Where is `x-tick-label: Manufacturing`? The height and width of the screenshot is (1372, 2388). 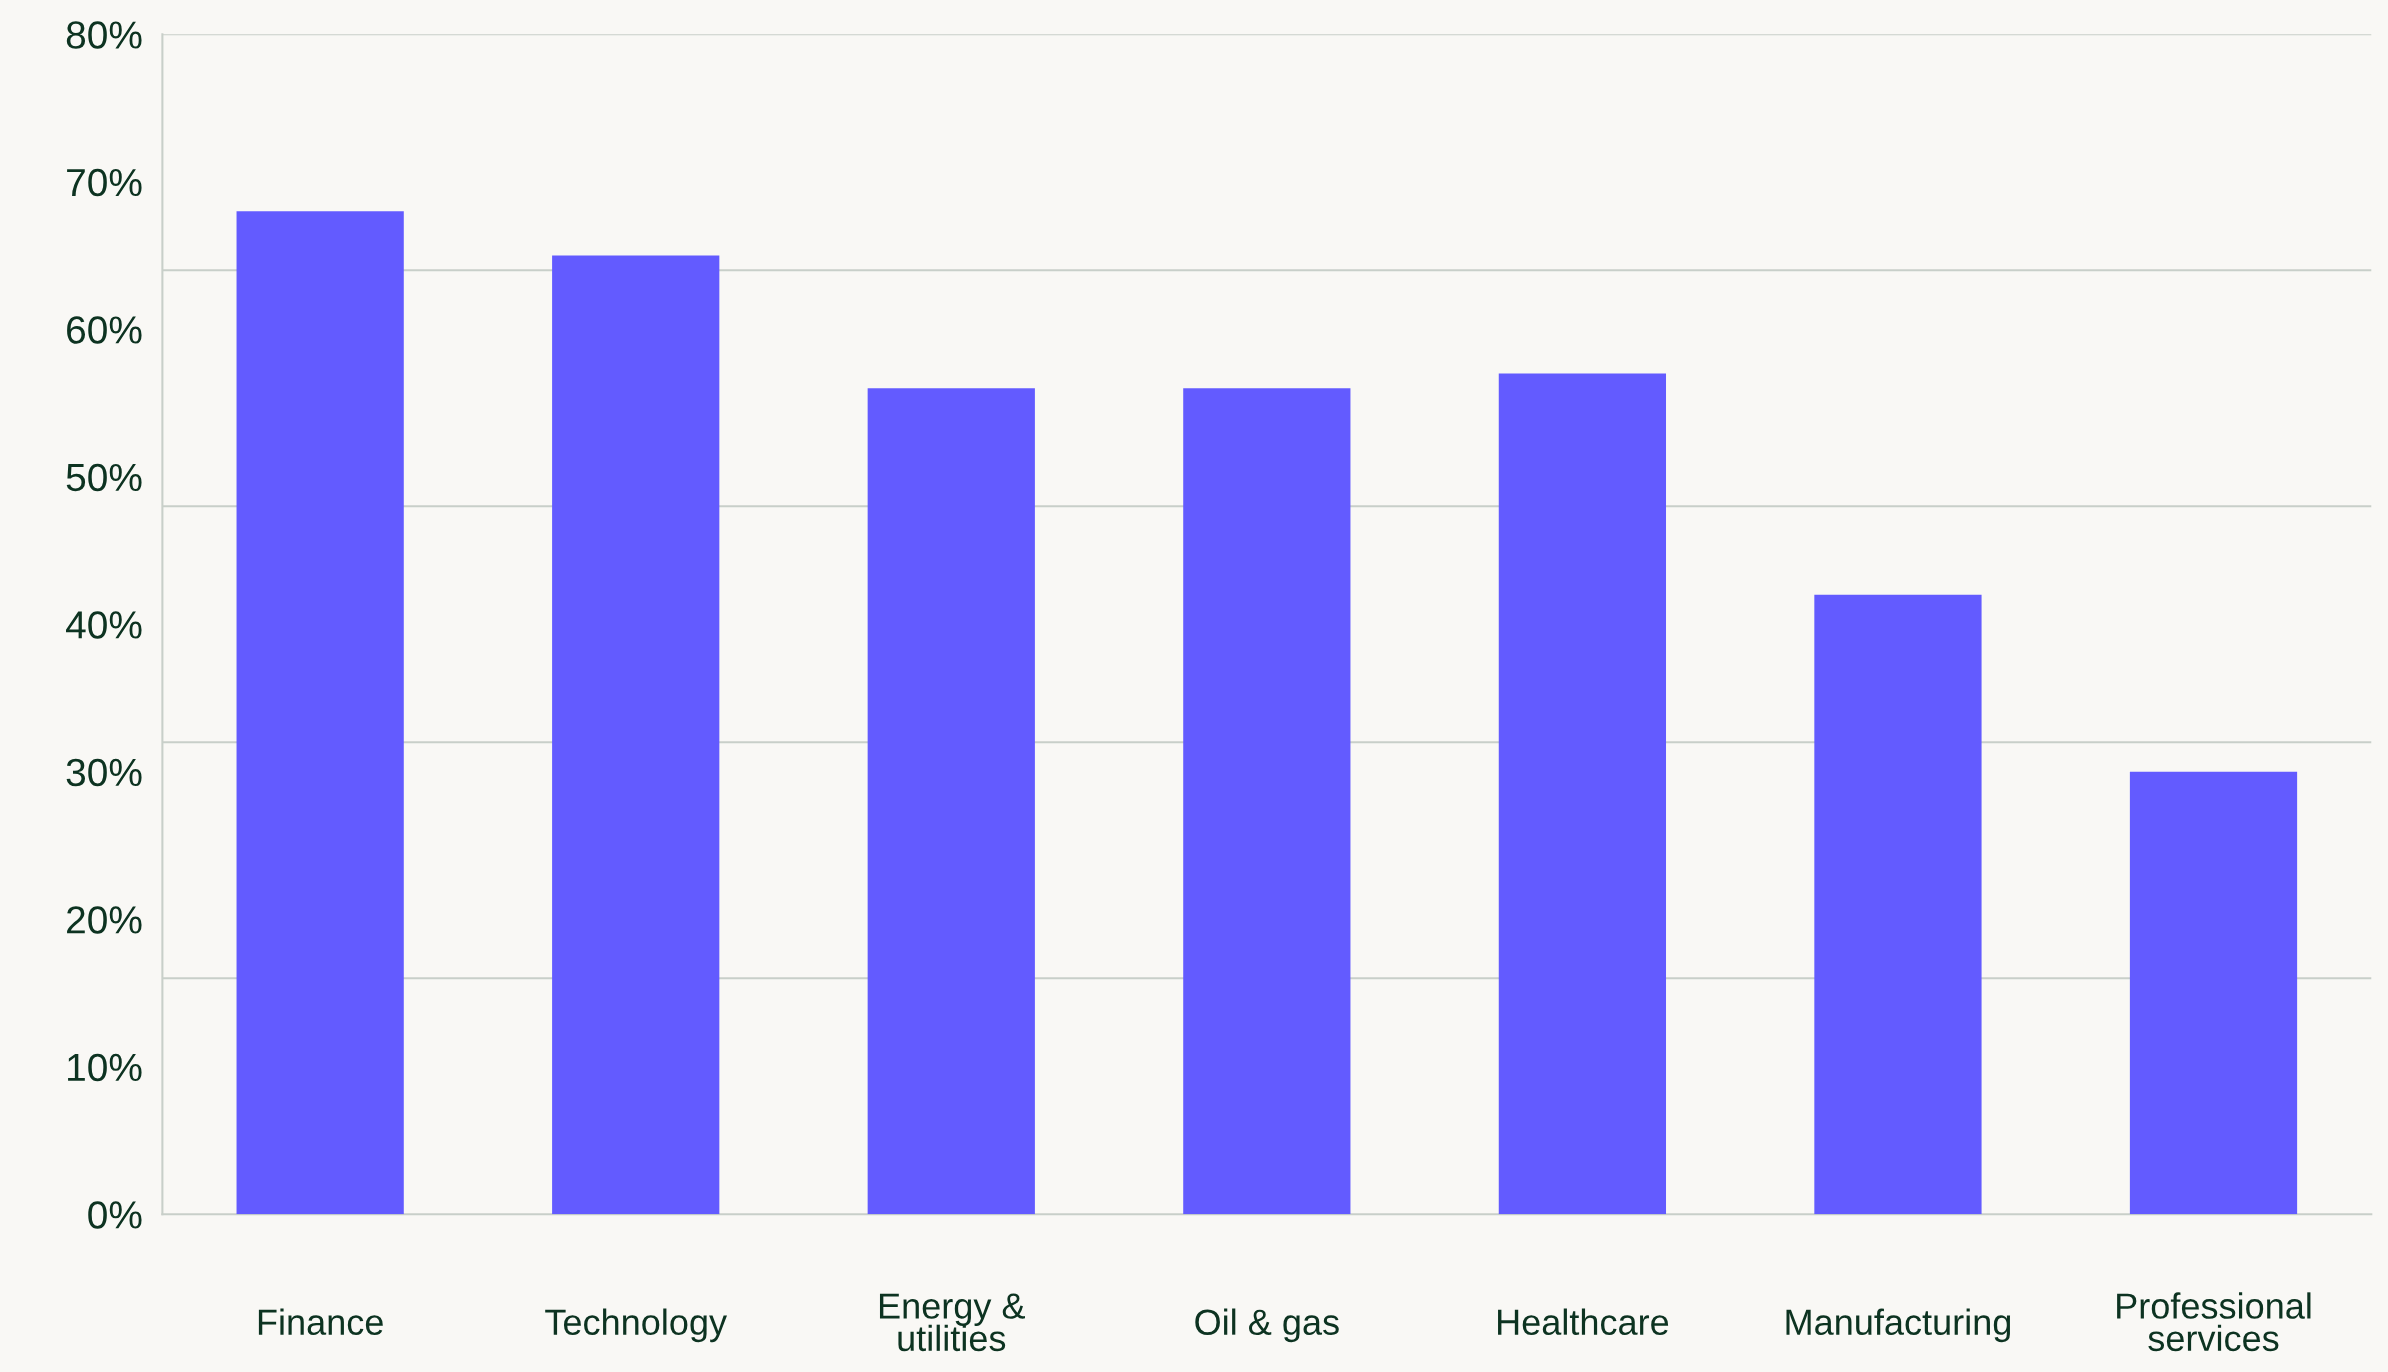
x-tick-label: Manufacturing is located at coordinates (1898, 1325).